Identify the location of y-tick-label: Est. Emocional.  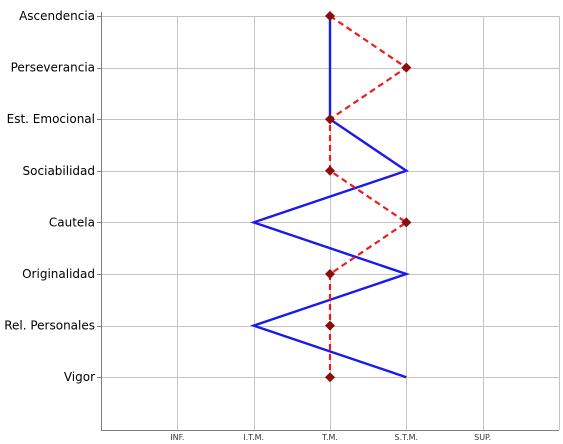
(51, 119).